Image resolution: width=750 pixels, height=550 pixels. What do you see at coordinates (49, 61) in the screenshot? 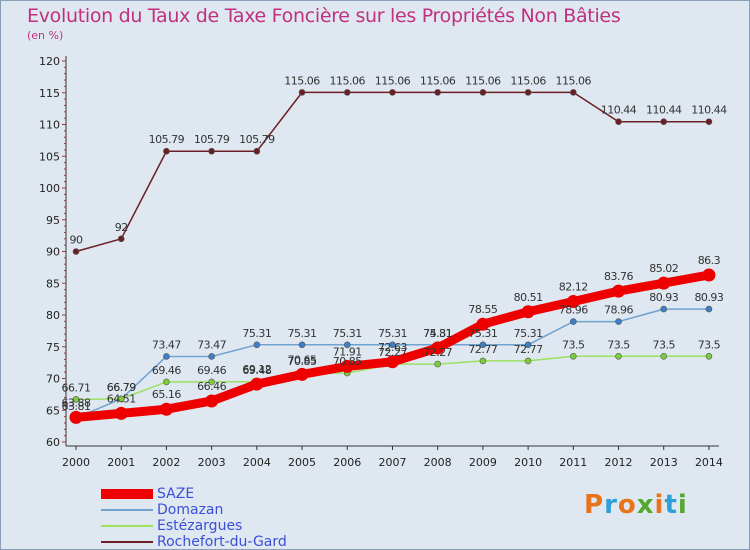
I see `y-tick-label: 120` at bounding box center [49, 61].